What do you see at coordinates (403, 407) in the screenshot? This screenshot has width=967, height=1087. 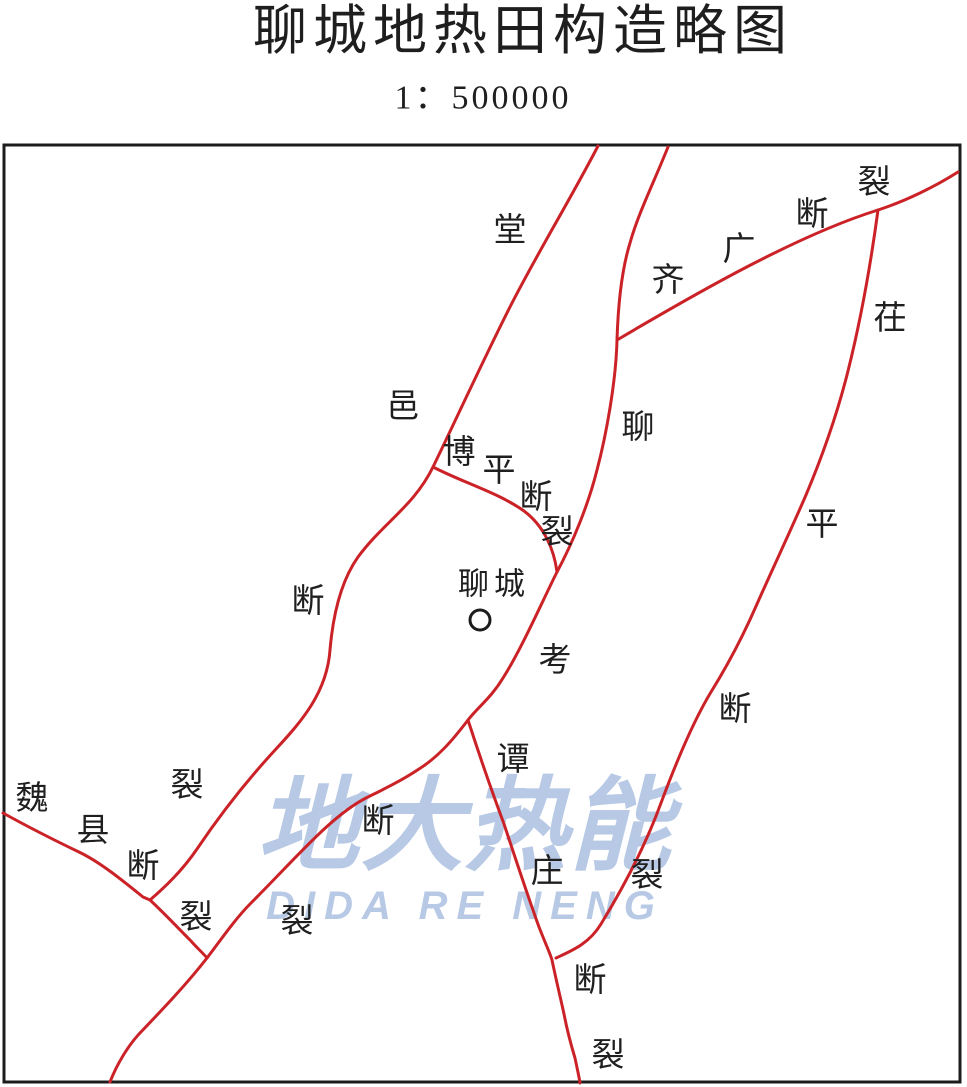 I see `tangyi-fault-label: 邑` at bounding box center [403, 407].